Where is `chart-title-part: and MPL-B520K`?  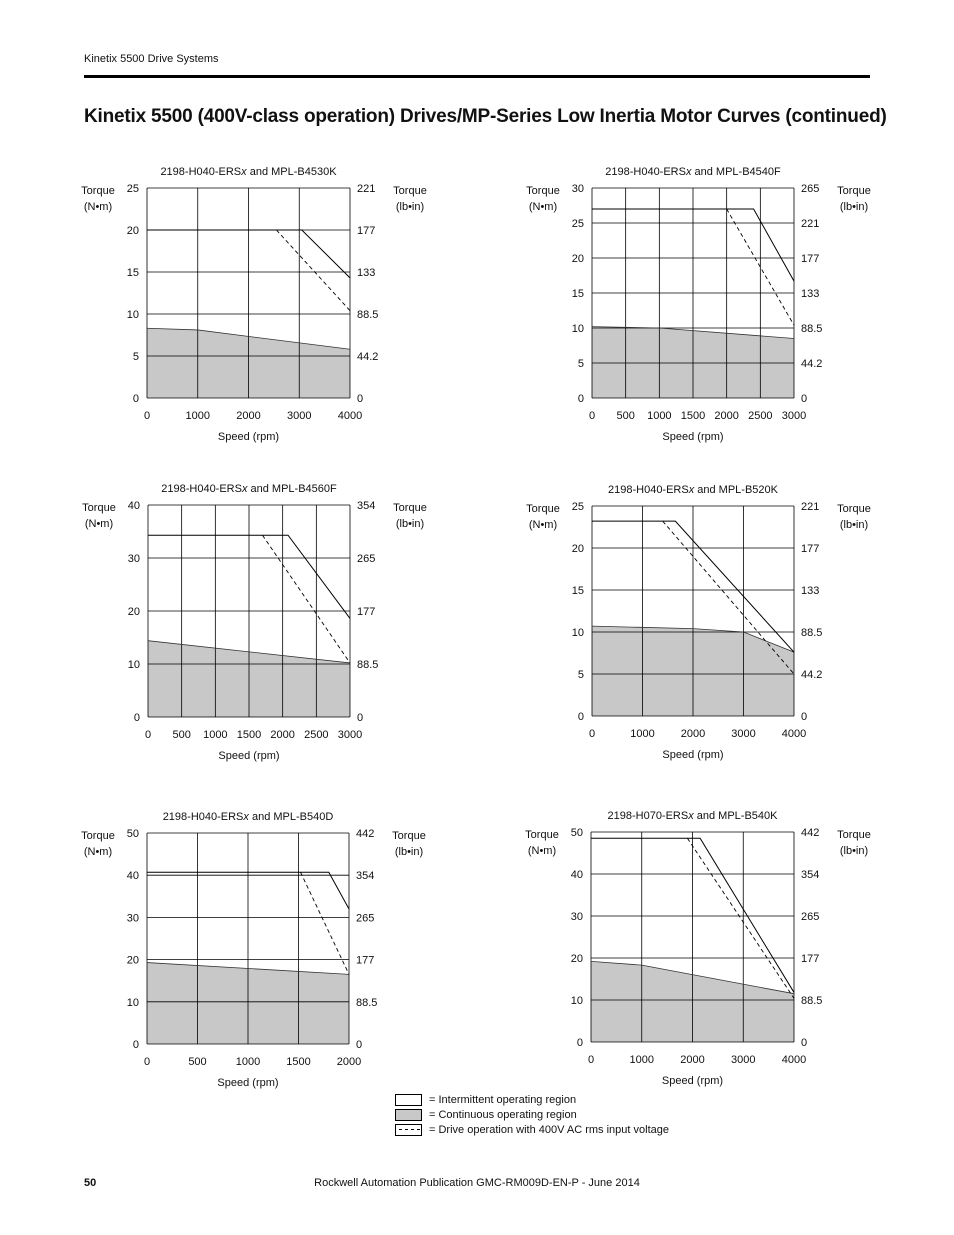 chart-title-part: and MPL-B520K is located at coordinates (736, 490).